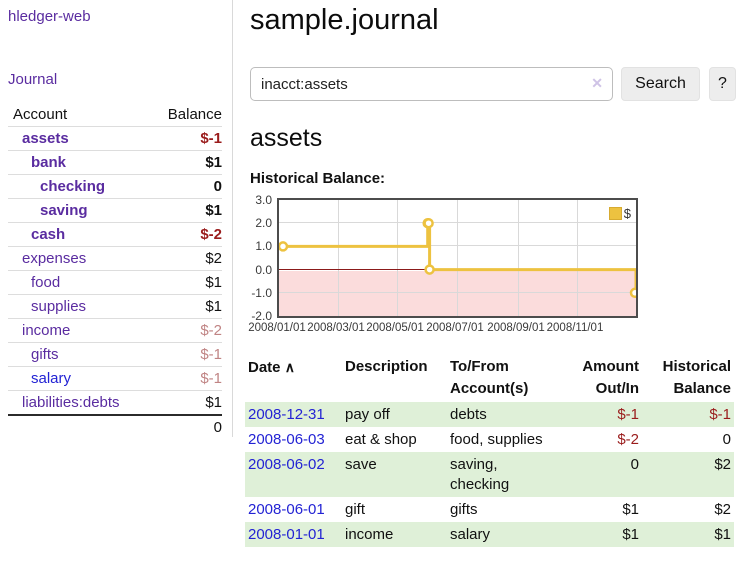  I want to click on register-header-balance: Historical Balance, so click(696, 377).